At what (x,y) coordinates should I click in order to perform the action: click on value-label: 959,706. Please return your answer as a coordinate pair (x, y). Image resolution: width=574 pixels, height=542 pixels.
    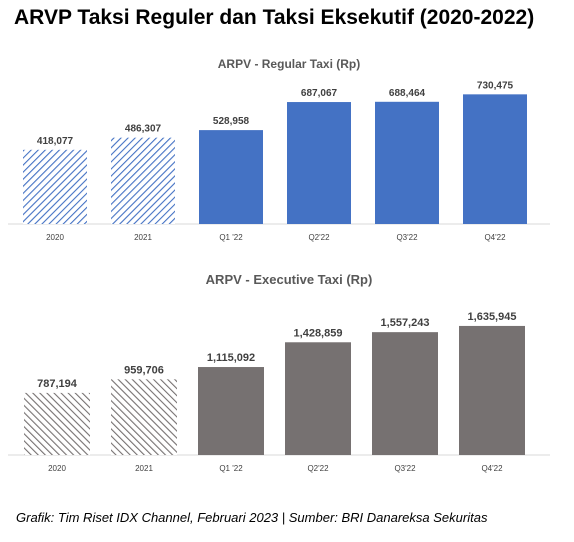
    Looking at the image, I should click on (144, 370).